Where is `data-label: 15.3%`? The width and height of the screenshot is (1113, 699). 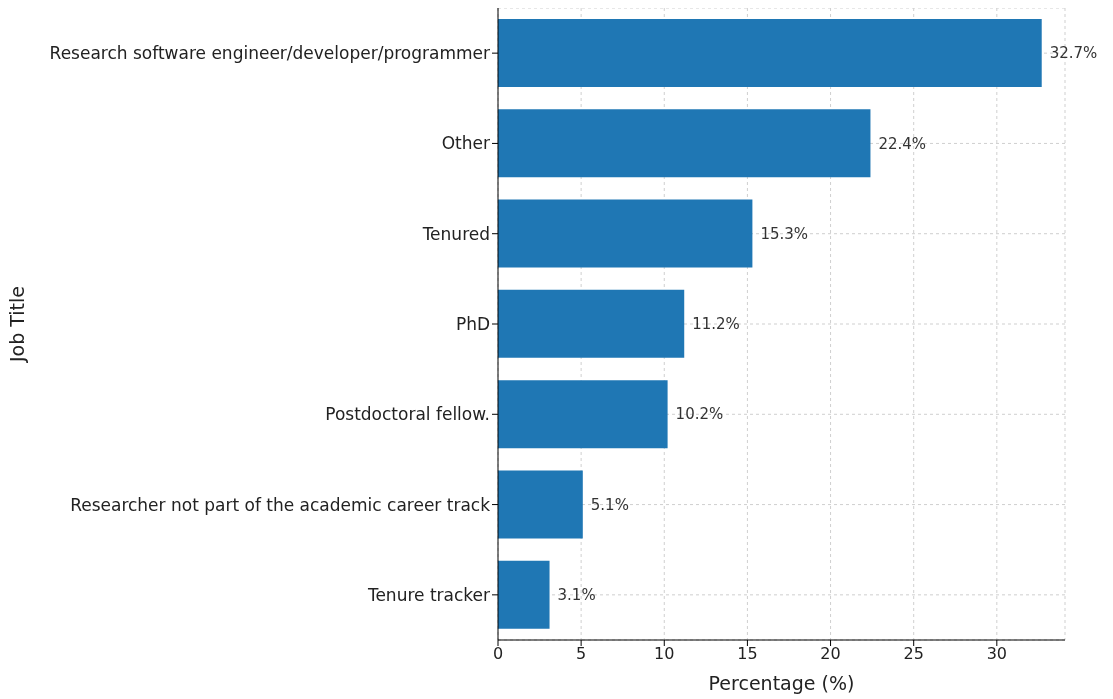
data-label: 15.3% is located at coordinates (784, 233).